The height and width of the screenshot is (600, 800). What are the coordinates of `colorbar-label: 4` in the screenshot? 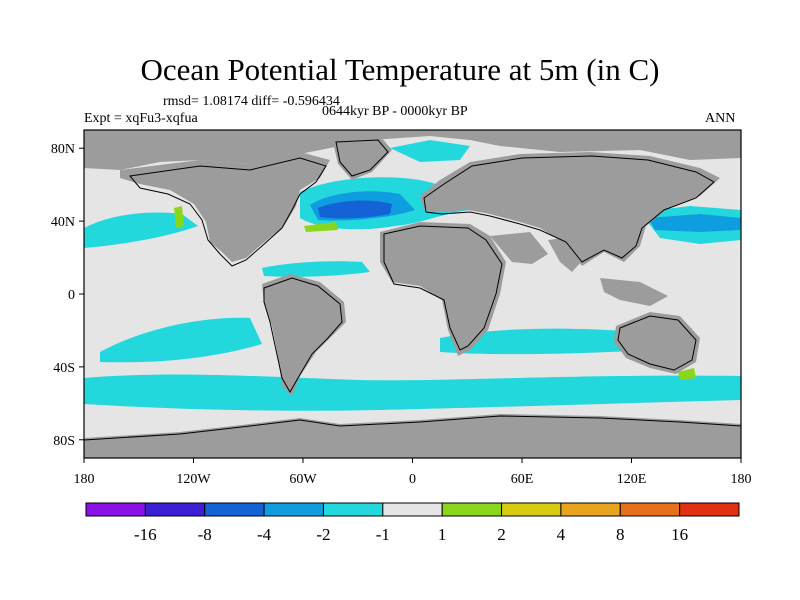 It's located at (561, 534).